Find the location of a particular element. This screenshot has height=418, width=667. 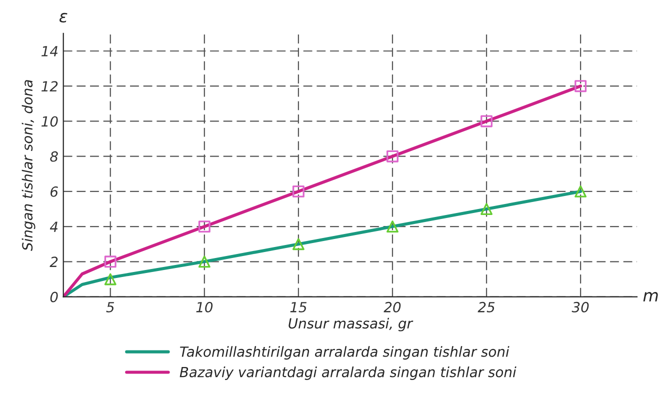

x-tick-label: 5 is located at coordinates (110, 307).